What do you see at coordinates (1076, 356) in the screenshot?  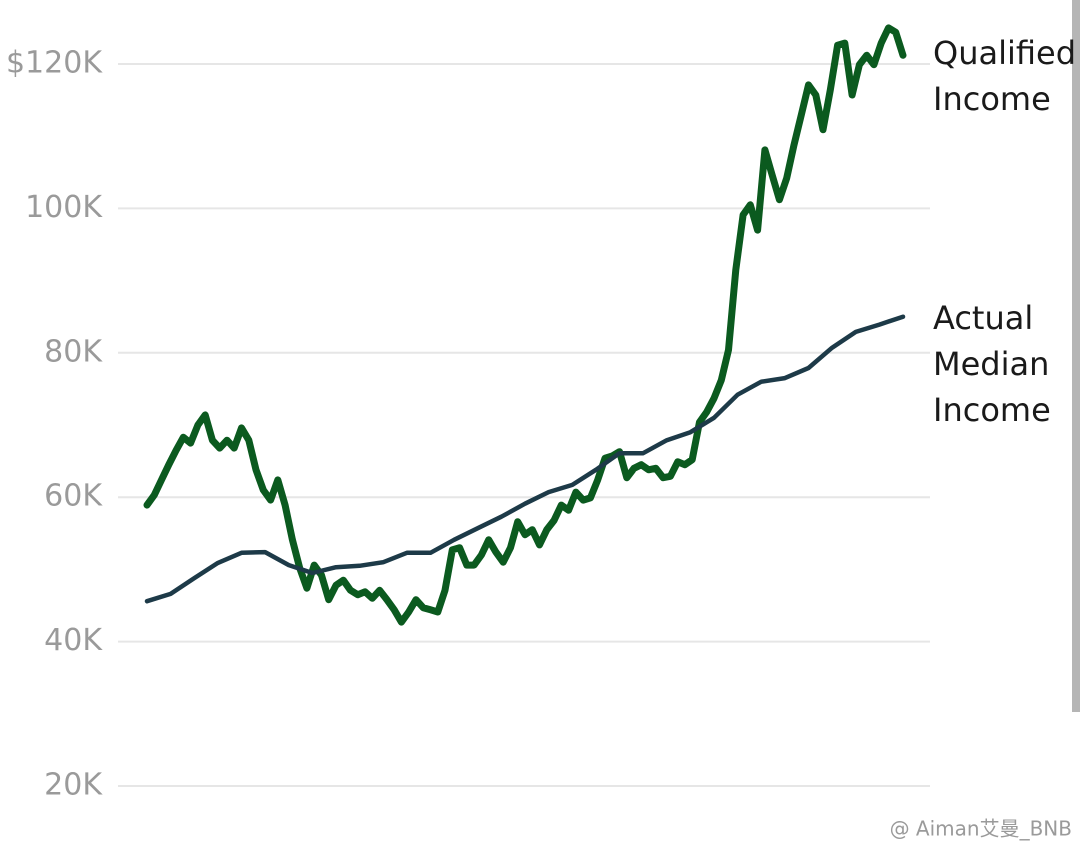 I see `scrollbar` at bounding box center [1076, 356].